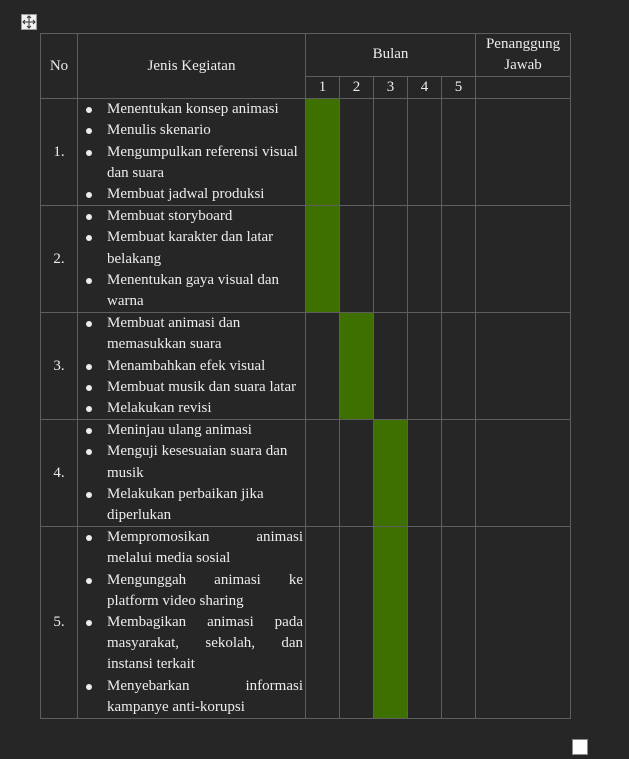  What do you see at coordinates (191, 163) in the screenshot?
I see `activity-item: Mengumpulkan referensi visual dan suara` at bounding box center [191, 163].